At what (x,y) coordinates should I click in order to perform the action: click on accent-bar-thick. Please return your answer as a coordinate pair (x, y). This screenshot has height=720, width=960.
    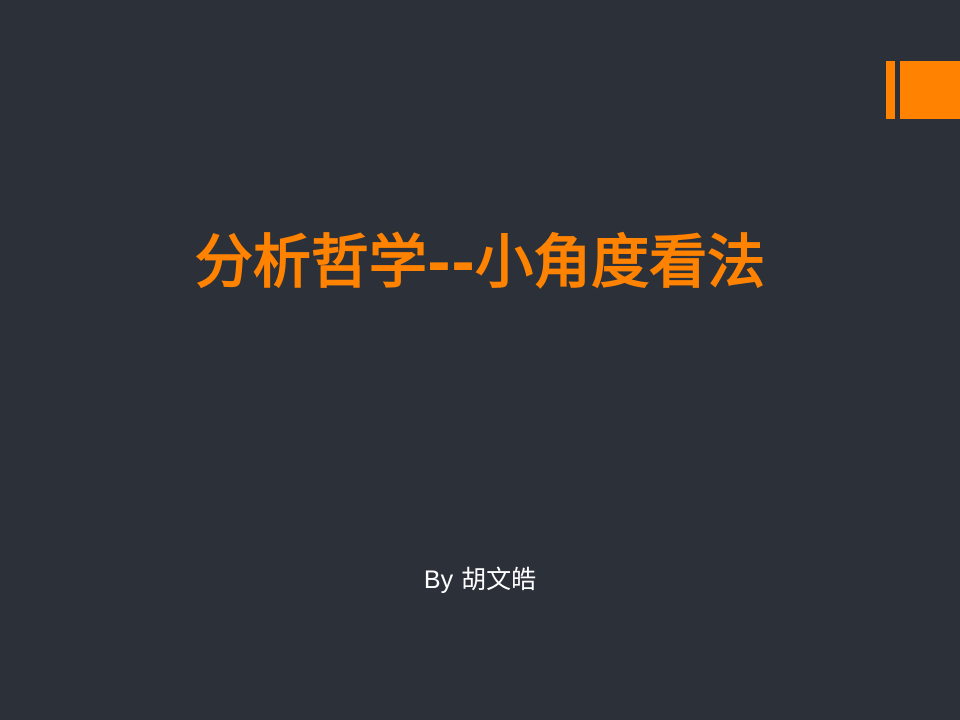
    Looking at the image, I should click on (930, 90).